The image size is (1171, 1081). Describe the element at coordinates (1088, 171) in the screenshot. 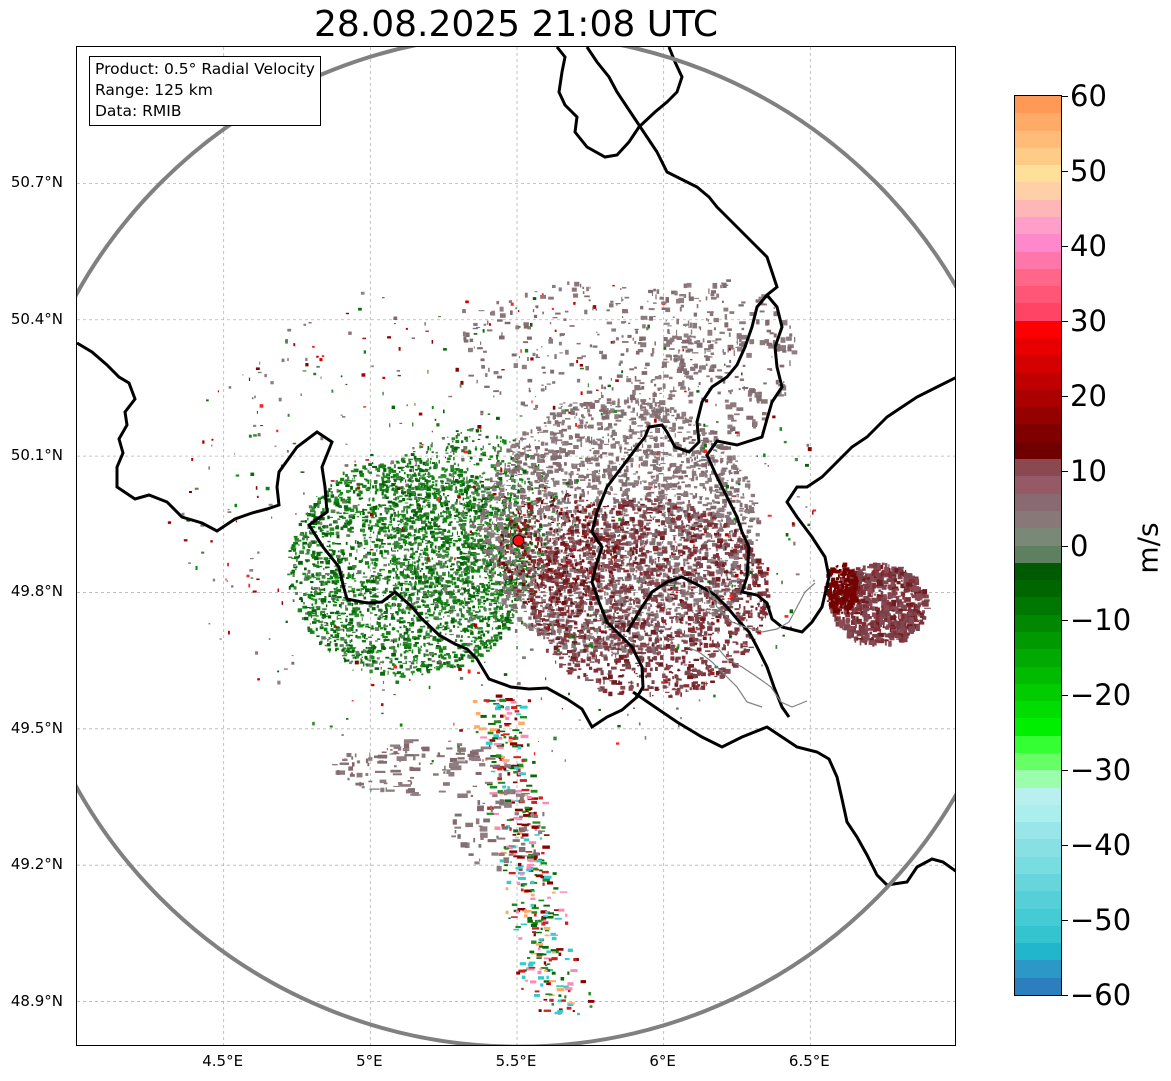

I see `colorbar-tick-label: 50` at that location.